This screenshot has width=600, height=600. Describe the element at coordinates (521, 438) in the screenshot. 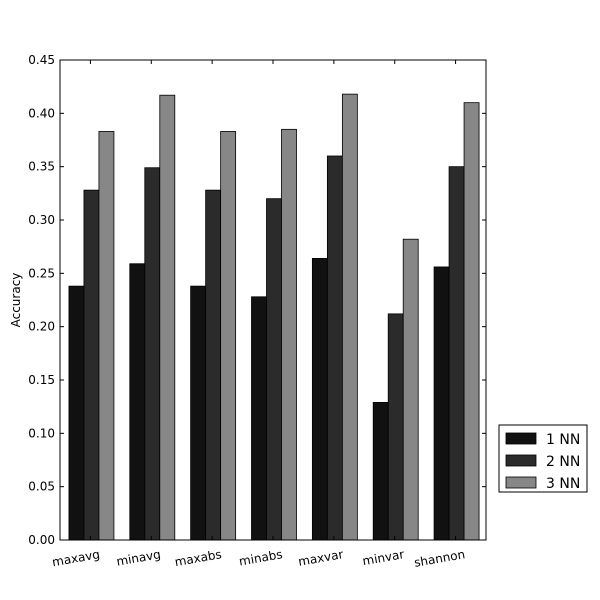

I see `legend-swatch-1-nn` at that location.